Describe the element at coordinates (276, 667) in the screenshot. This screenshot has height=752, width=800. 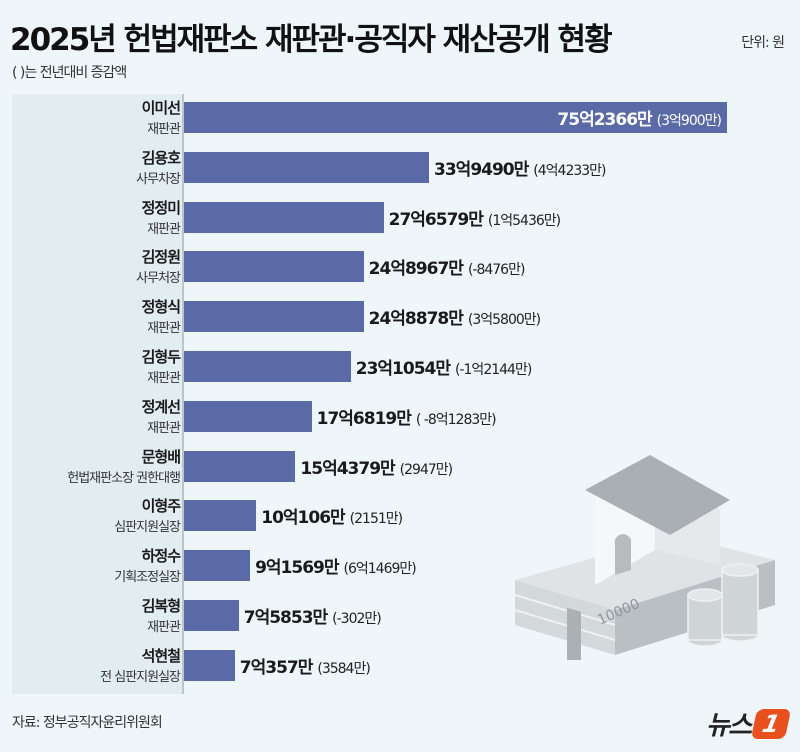
I see `value-label: 7억357만` at that location.